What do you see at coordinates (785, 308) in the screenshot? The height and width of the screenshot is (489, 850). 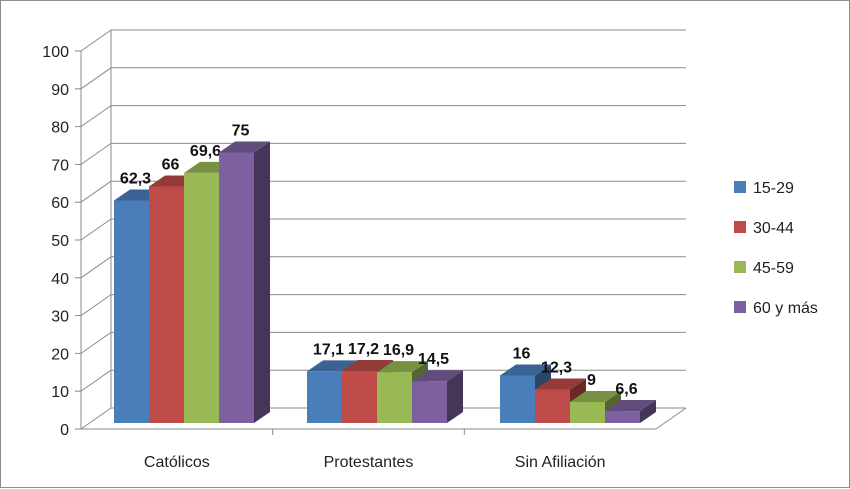 I see `legend-label: 60 y más` at bounding box center [785, 308].